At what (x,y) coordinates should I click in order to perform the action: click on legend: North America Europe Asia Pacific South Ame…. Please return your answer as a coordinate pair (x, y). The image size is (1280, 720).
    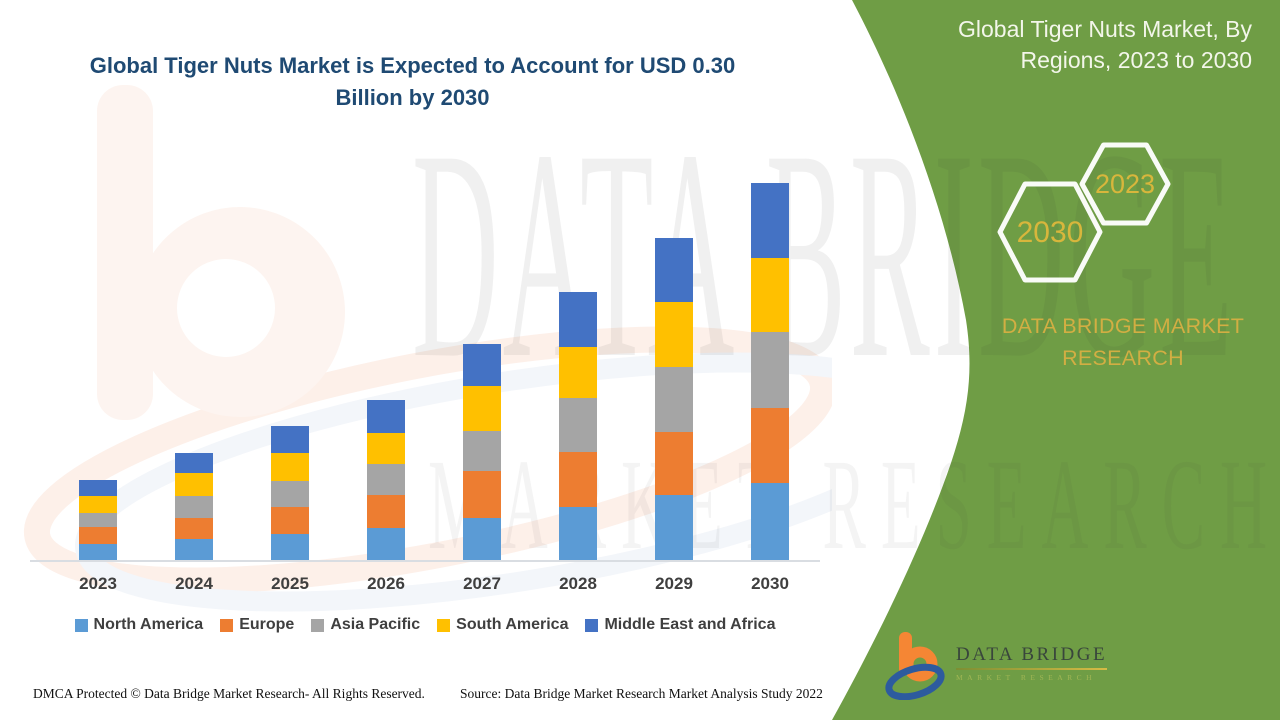
    Looking at the image, I should click on (425, 625).